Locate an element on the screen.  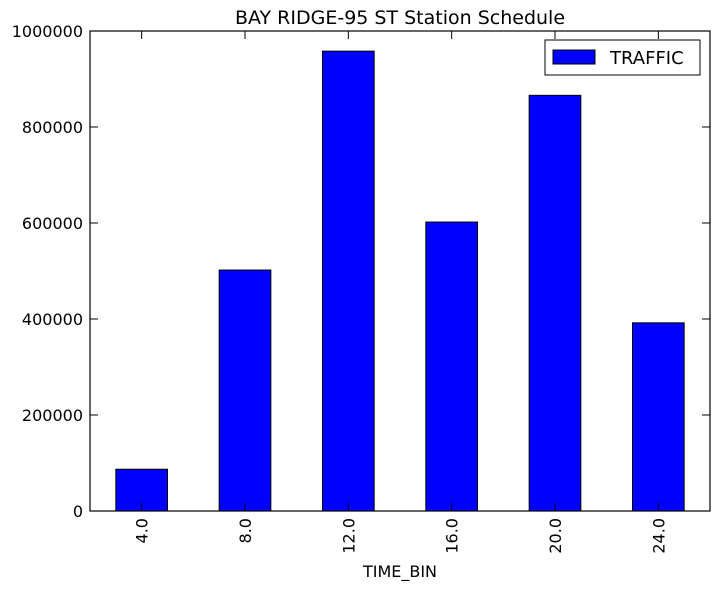
x-tick-label: 20.0 is located at coordinates (555, 536).